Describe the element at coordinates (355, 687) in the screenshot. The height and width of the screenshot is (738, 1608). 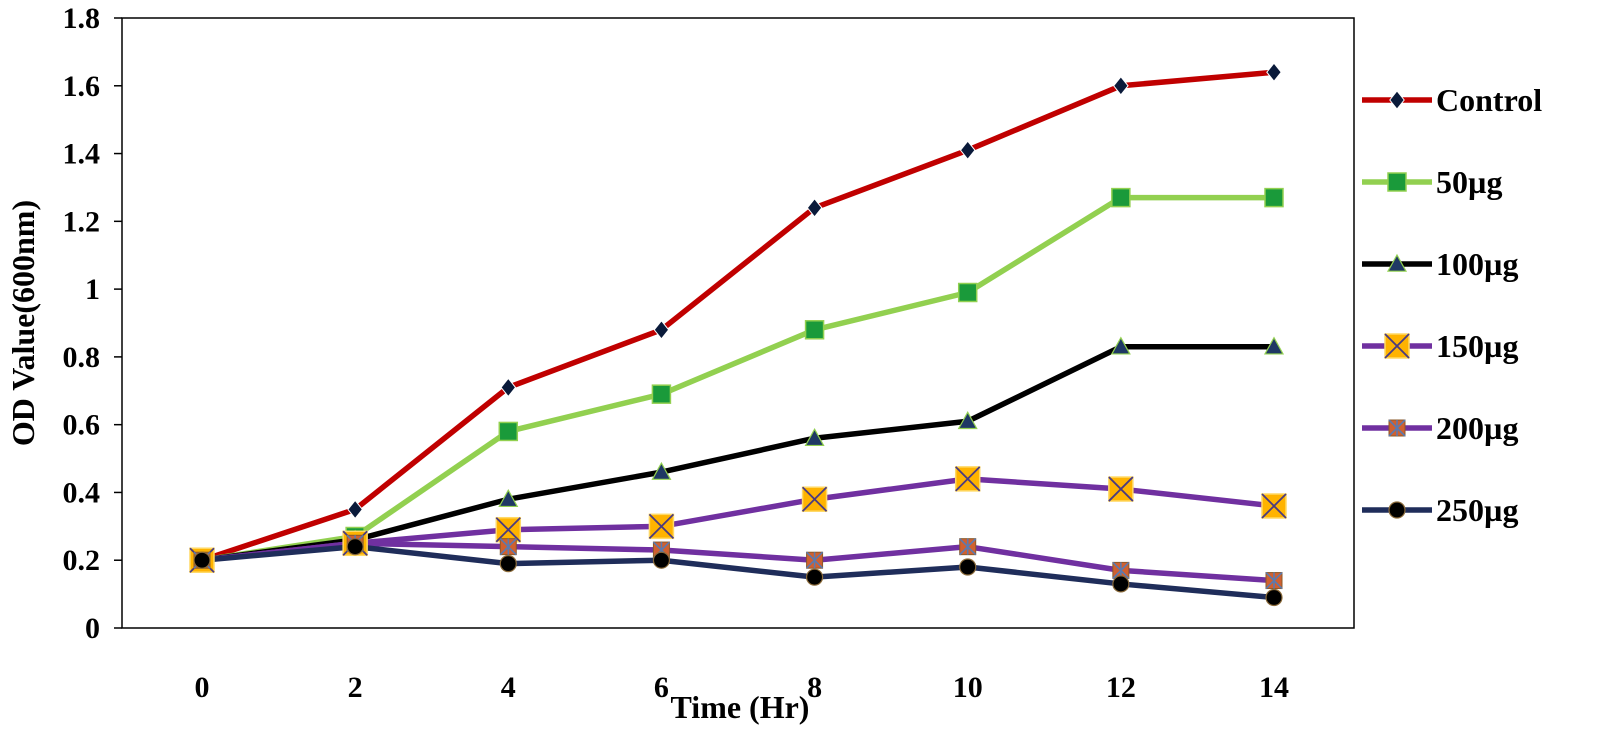
I see `x-tick-label: 2` at that location.